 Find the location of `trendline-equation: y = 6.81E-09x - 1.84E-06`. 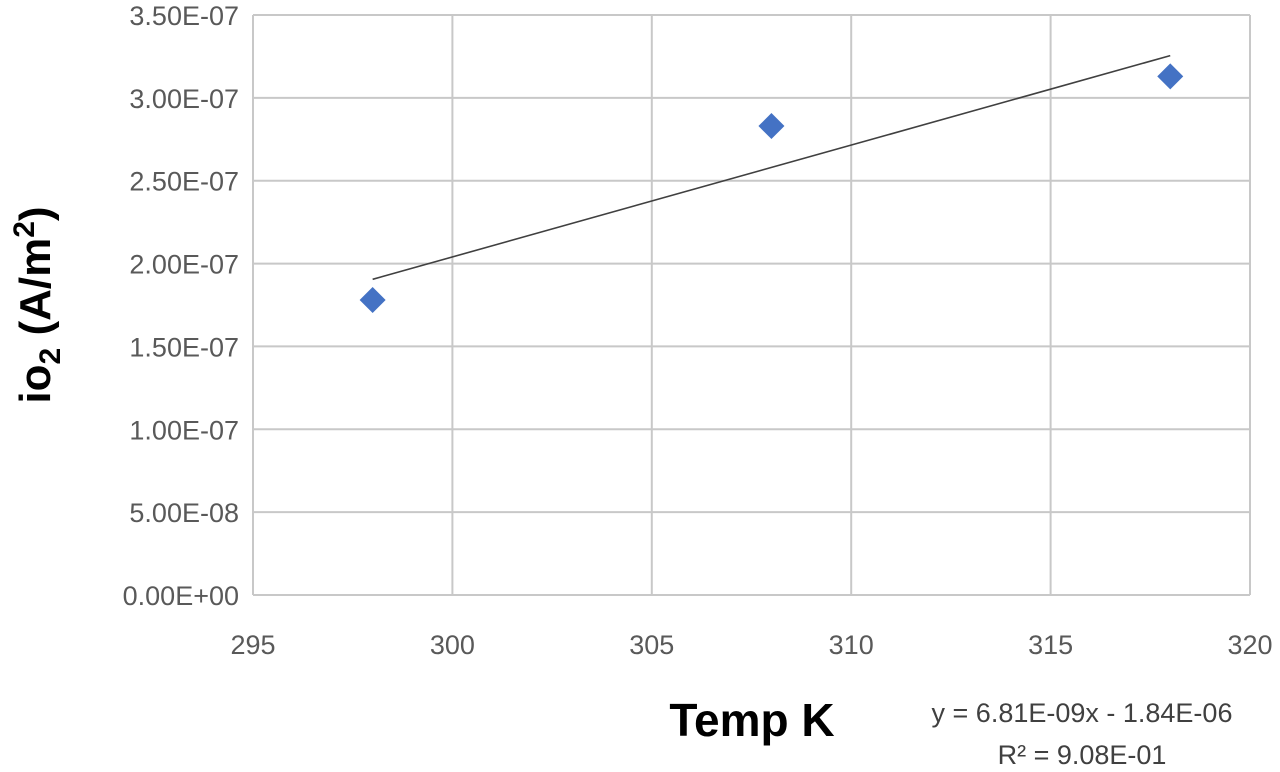

trendline-equation: y = 6.81E-09x - 1.84E-06 is located at coordinates (1082, 713).